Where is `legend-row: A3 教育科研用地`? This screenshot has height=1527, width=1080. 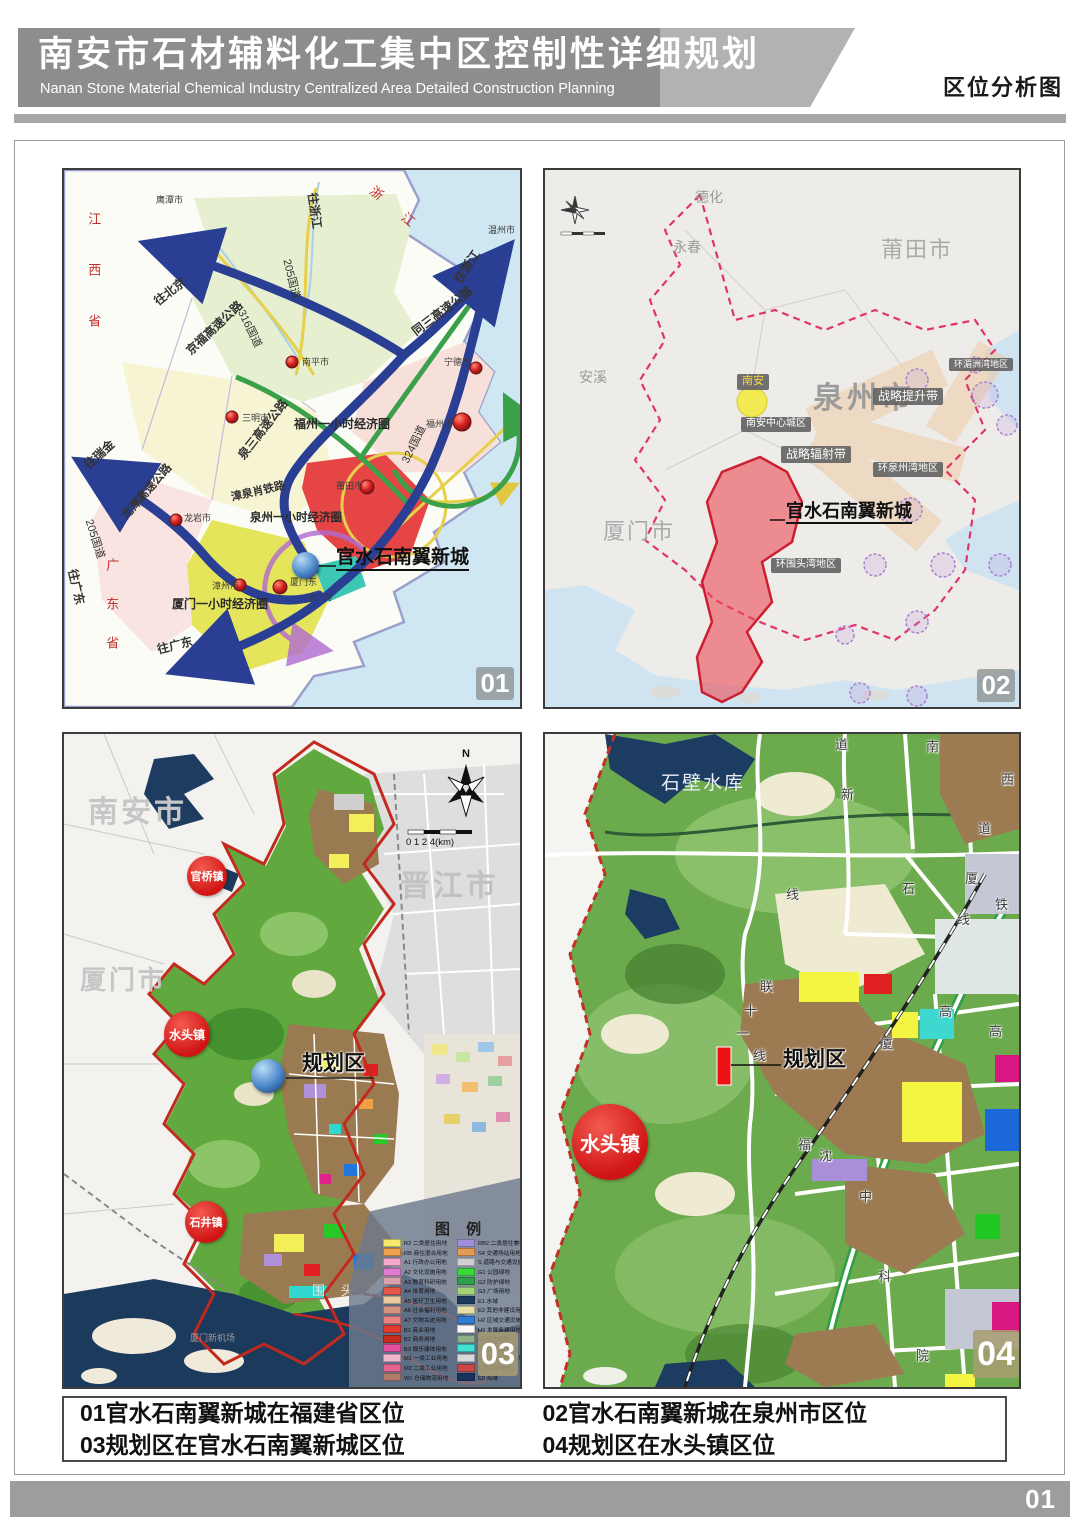 legend-row: A3 教育科研用地 is located at coordinates (417, 1281).